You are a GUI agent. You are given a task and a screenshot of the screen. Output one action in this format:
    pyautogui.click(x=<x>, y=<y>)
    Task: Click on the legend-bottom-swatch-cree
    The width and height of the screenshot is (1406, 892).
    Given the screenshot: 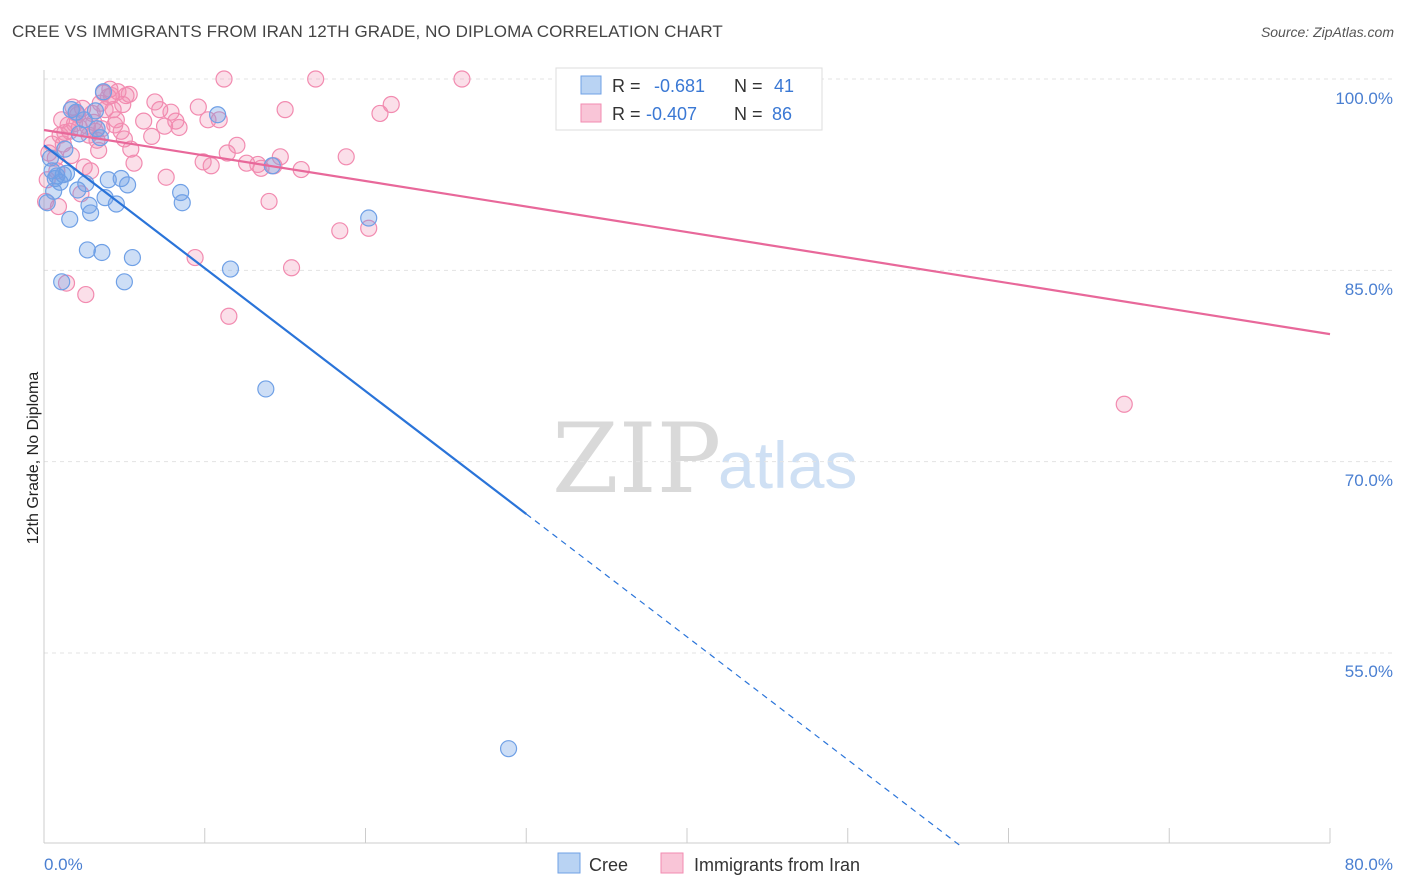 What is the action you would take?
    pyautogui.click(x=569, y=863)
    